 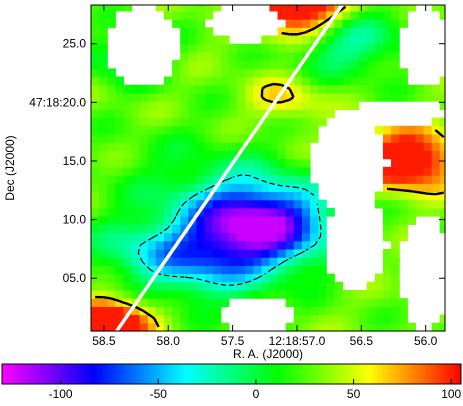 What do you see at coordinates (104, 341) in the screenshot?
I see `x-tick-label: 58.5` at bounding box center [104, 341].